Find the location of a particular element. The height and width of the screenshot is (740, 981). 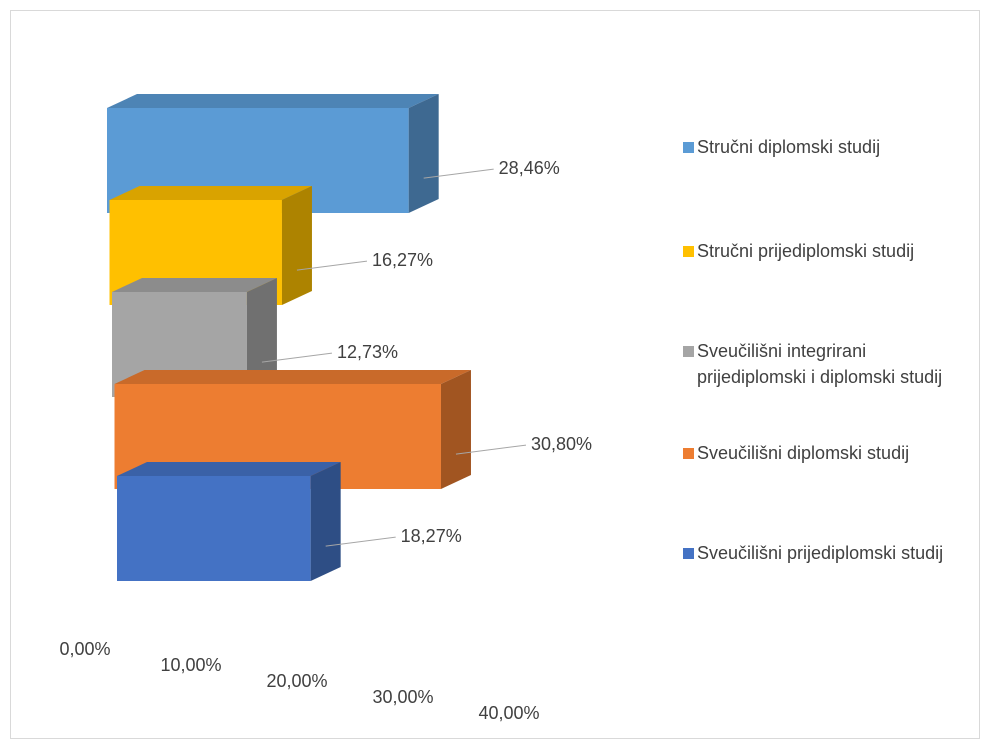

data-label: 12,73% is located at coordinates (367, 352).